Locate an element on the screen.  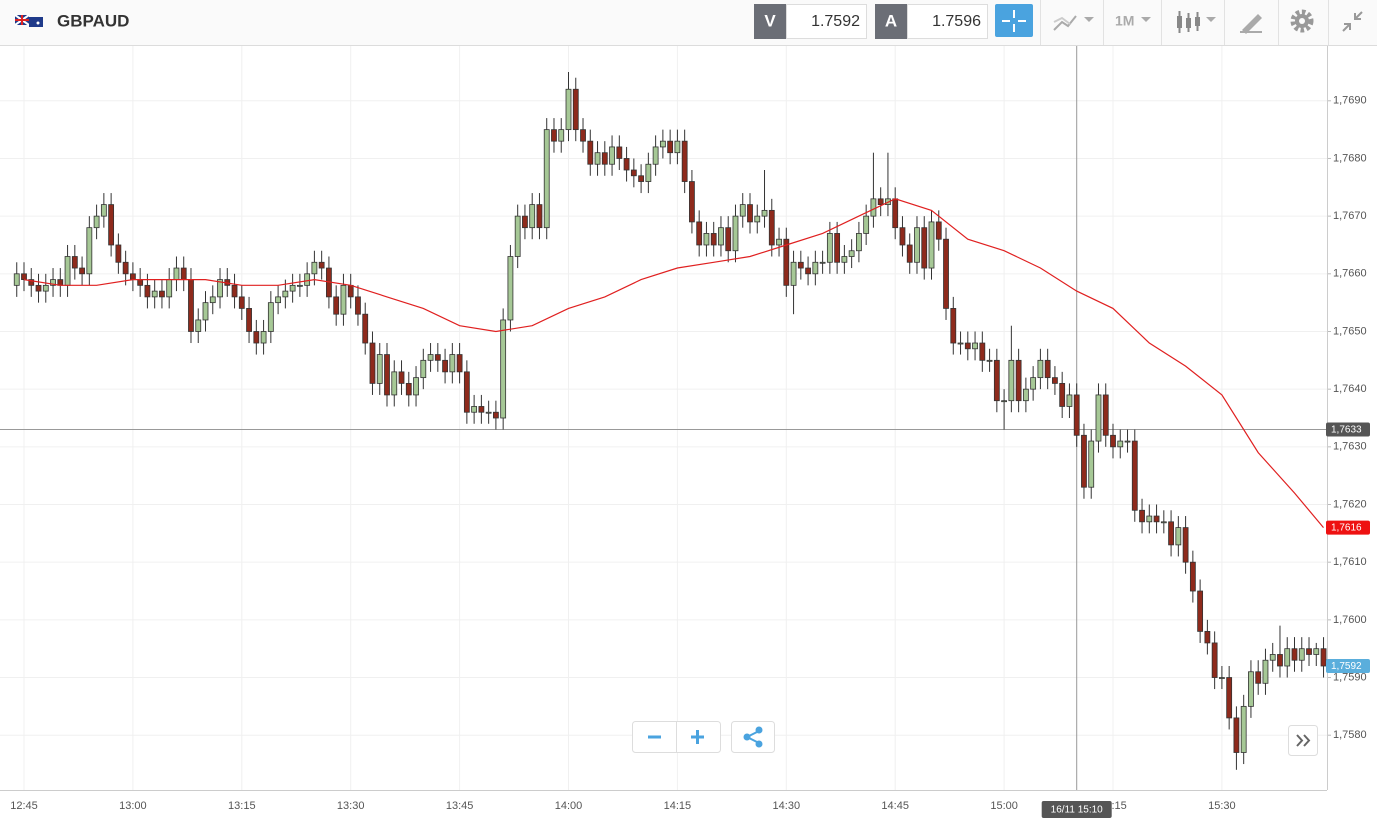
crosshair-button is located at coordinates (1014, 20).